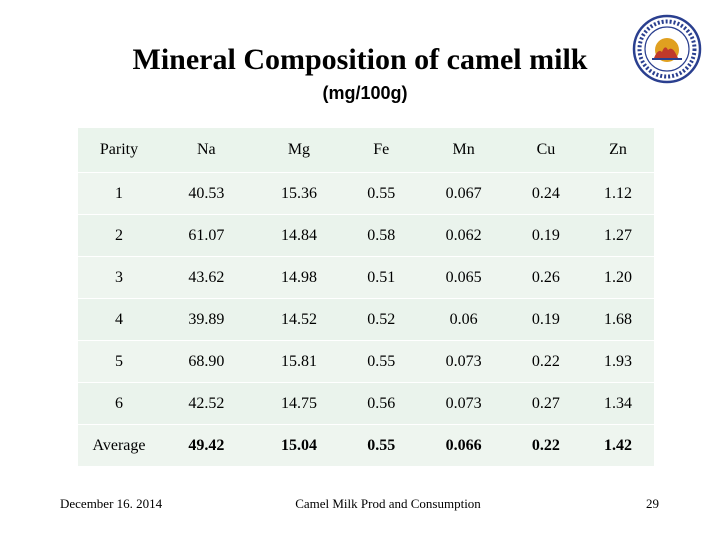 The width and height of the screenshot is (720, 540). What do you see at coordinates (463, 235) in the screenshot?
I see `table-cell: 0.062` at bounding box center [463, 235].